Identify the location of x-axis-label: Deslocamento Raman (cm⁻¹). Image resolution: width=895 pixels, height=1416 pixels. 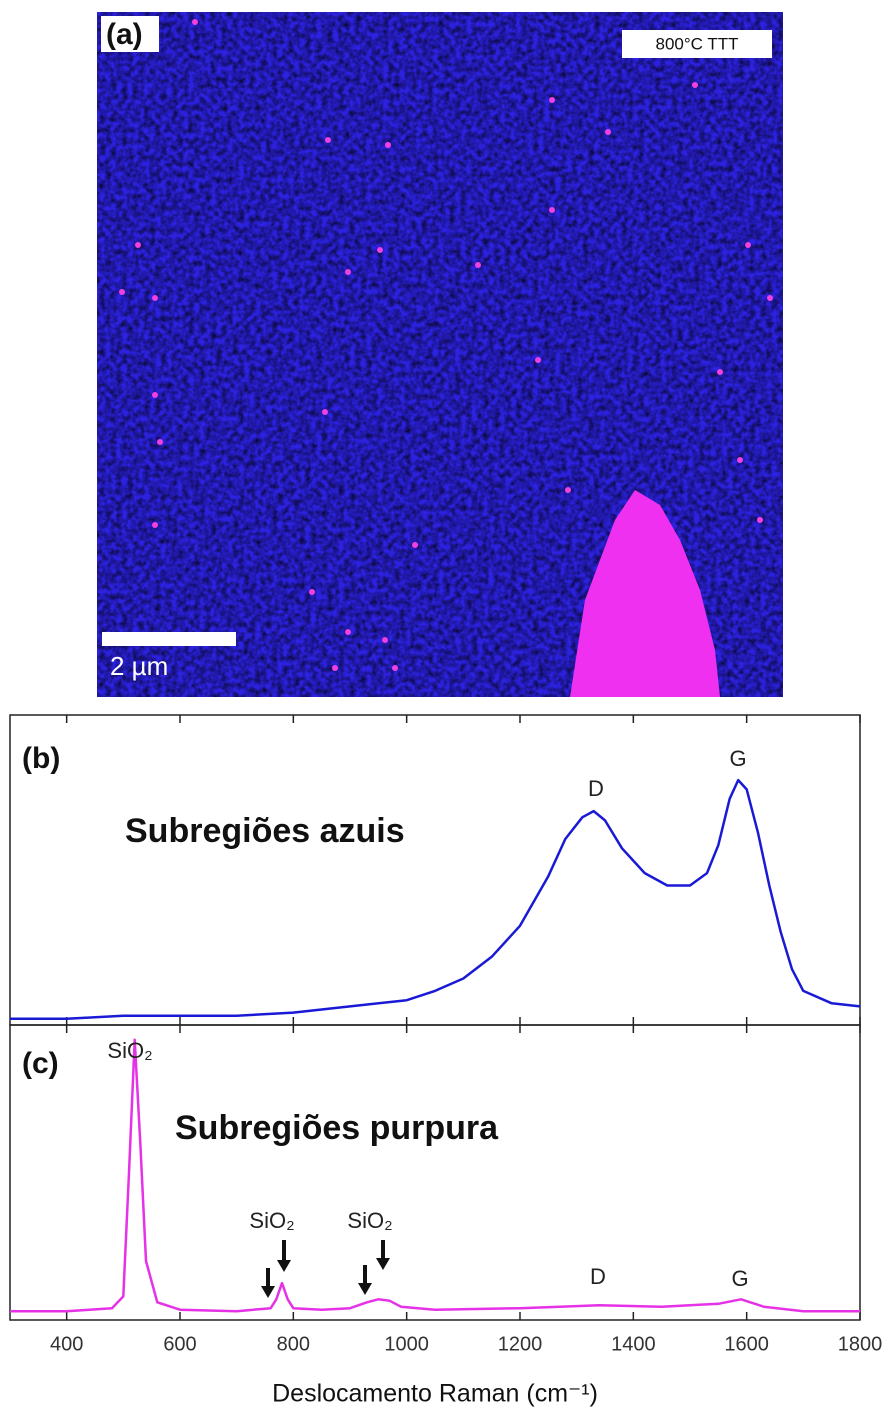
(435, 1394).